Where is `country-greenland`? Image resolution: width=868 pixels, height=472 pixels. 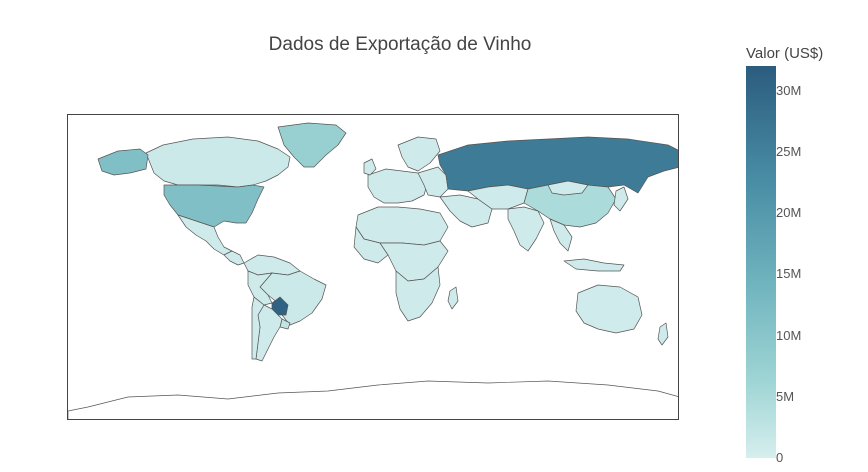
country-greenland is located at coordinates (312, 145).